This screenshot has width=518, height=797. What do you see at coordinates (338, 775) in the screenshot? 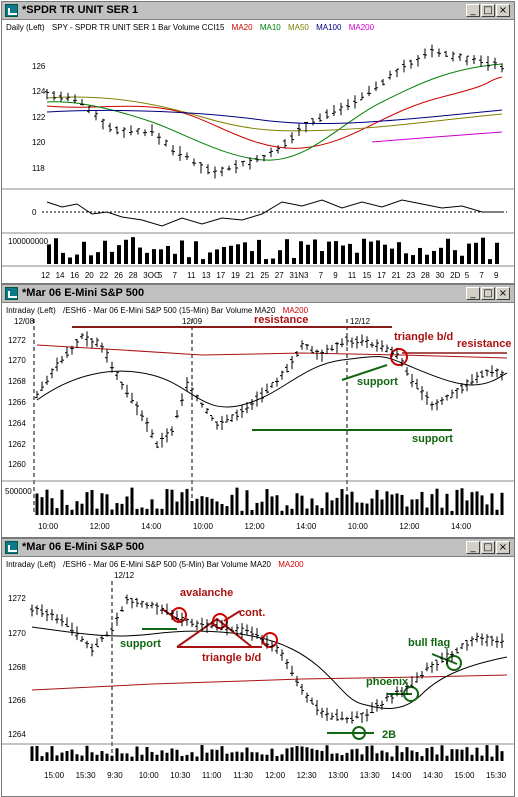
I see `x-tick: 13:00` at bounding box center [338, 775].